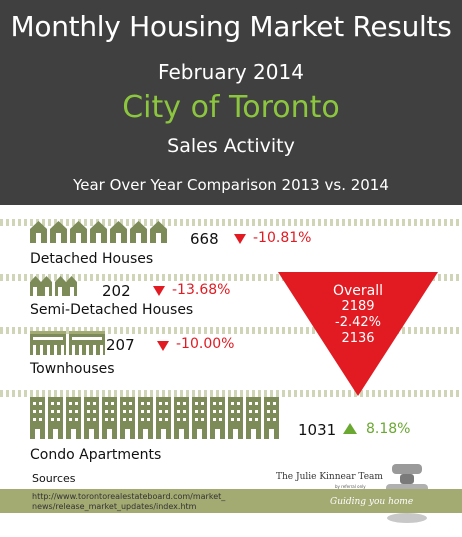 This screenshot has width=462, height=537. What do you see at coordinates (112, 310) in the screenshot?
I see `semi-detached-label: Semi-Detached Houses` at bounding box center [112, 310].